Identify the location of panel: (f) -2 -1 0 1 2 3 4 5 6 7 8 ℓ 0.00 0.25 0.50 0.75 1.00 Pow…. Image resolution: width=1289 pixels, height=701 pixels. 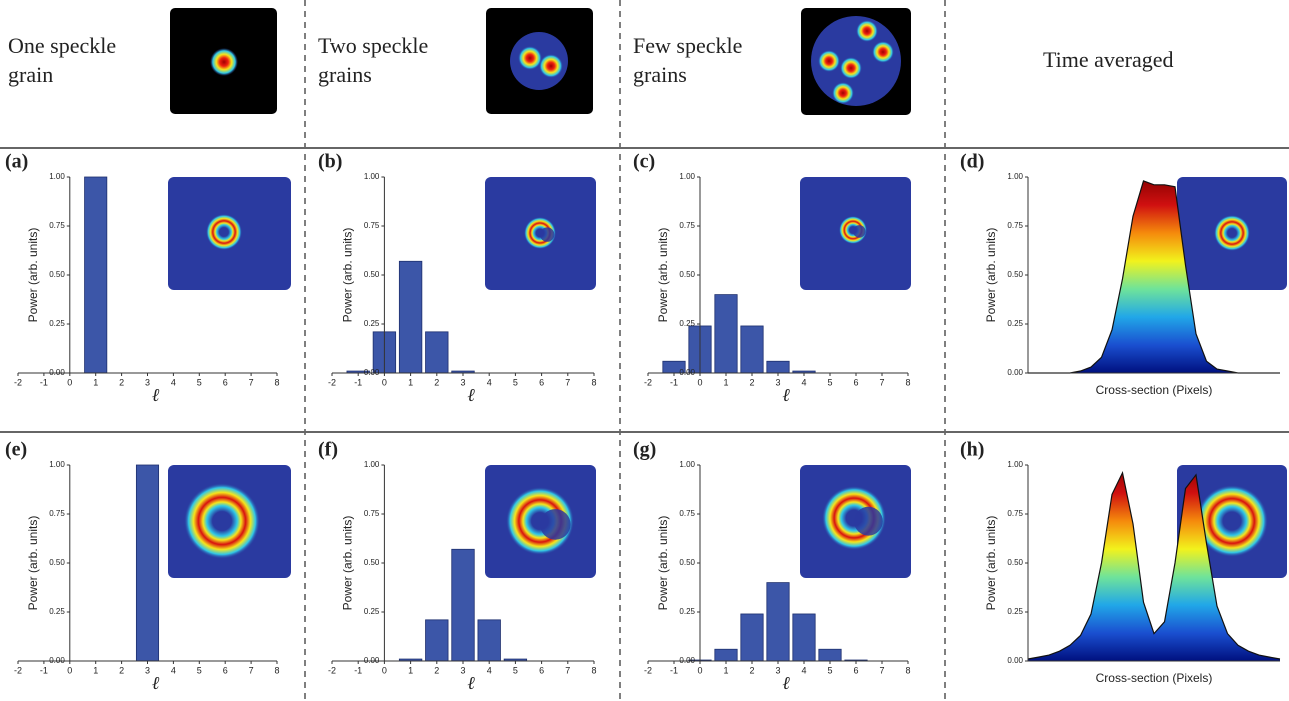
(457, 566).